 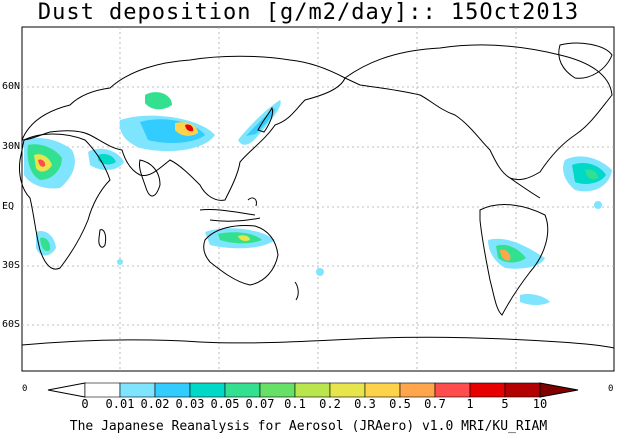 I want to click on coast-greenland, so click(x=585, y=60).